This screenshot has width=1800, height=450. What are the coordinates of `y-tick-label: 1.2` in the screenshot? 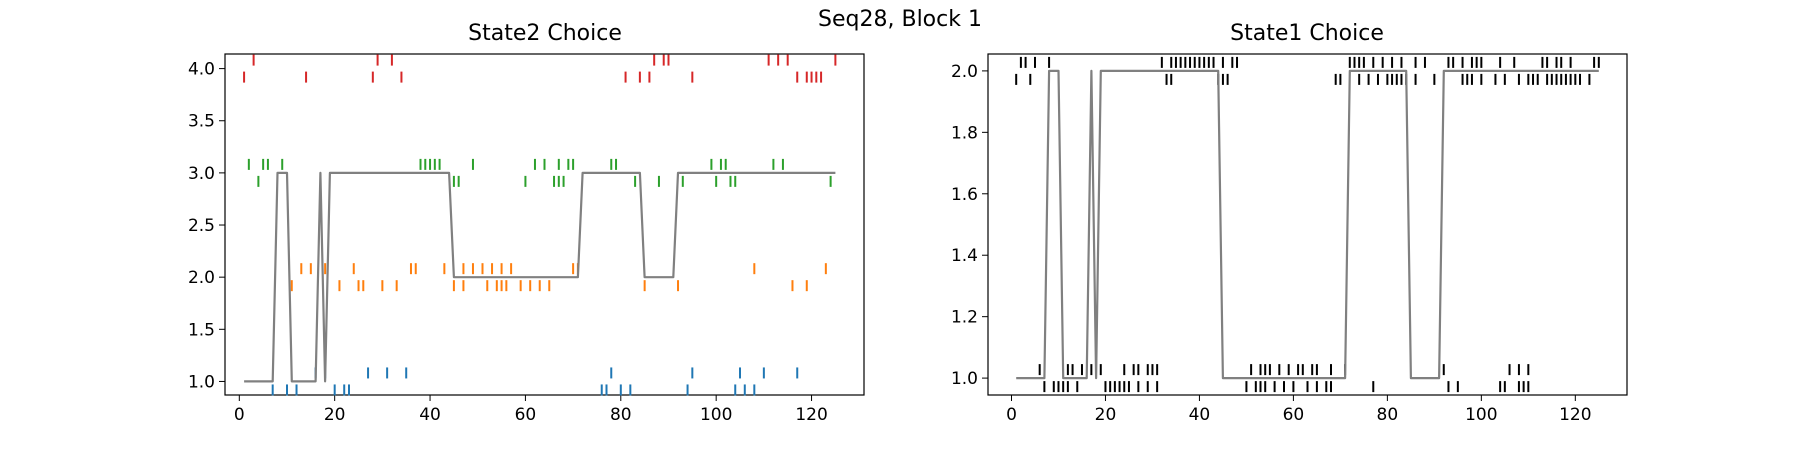 It's located at (964, 318).